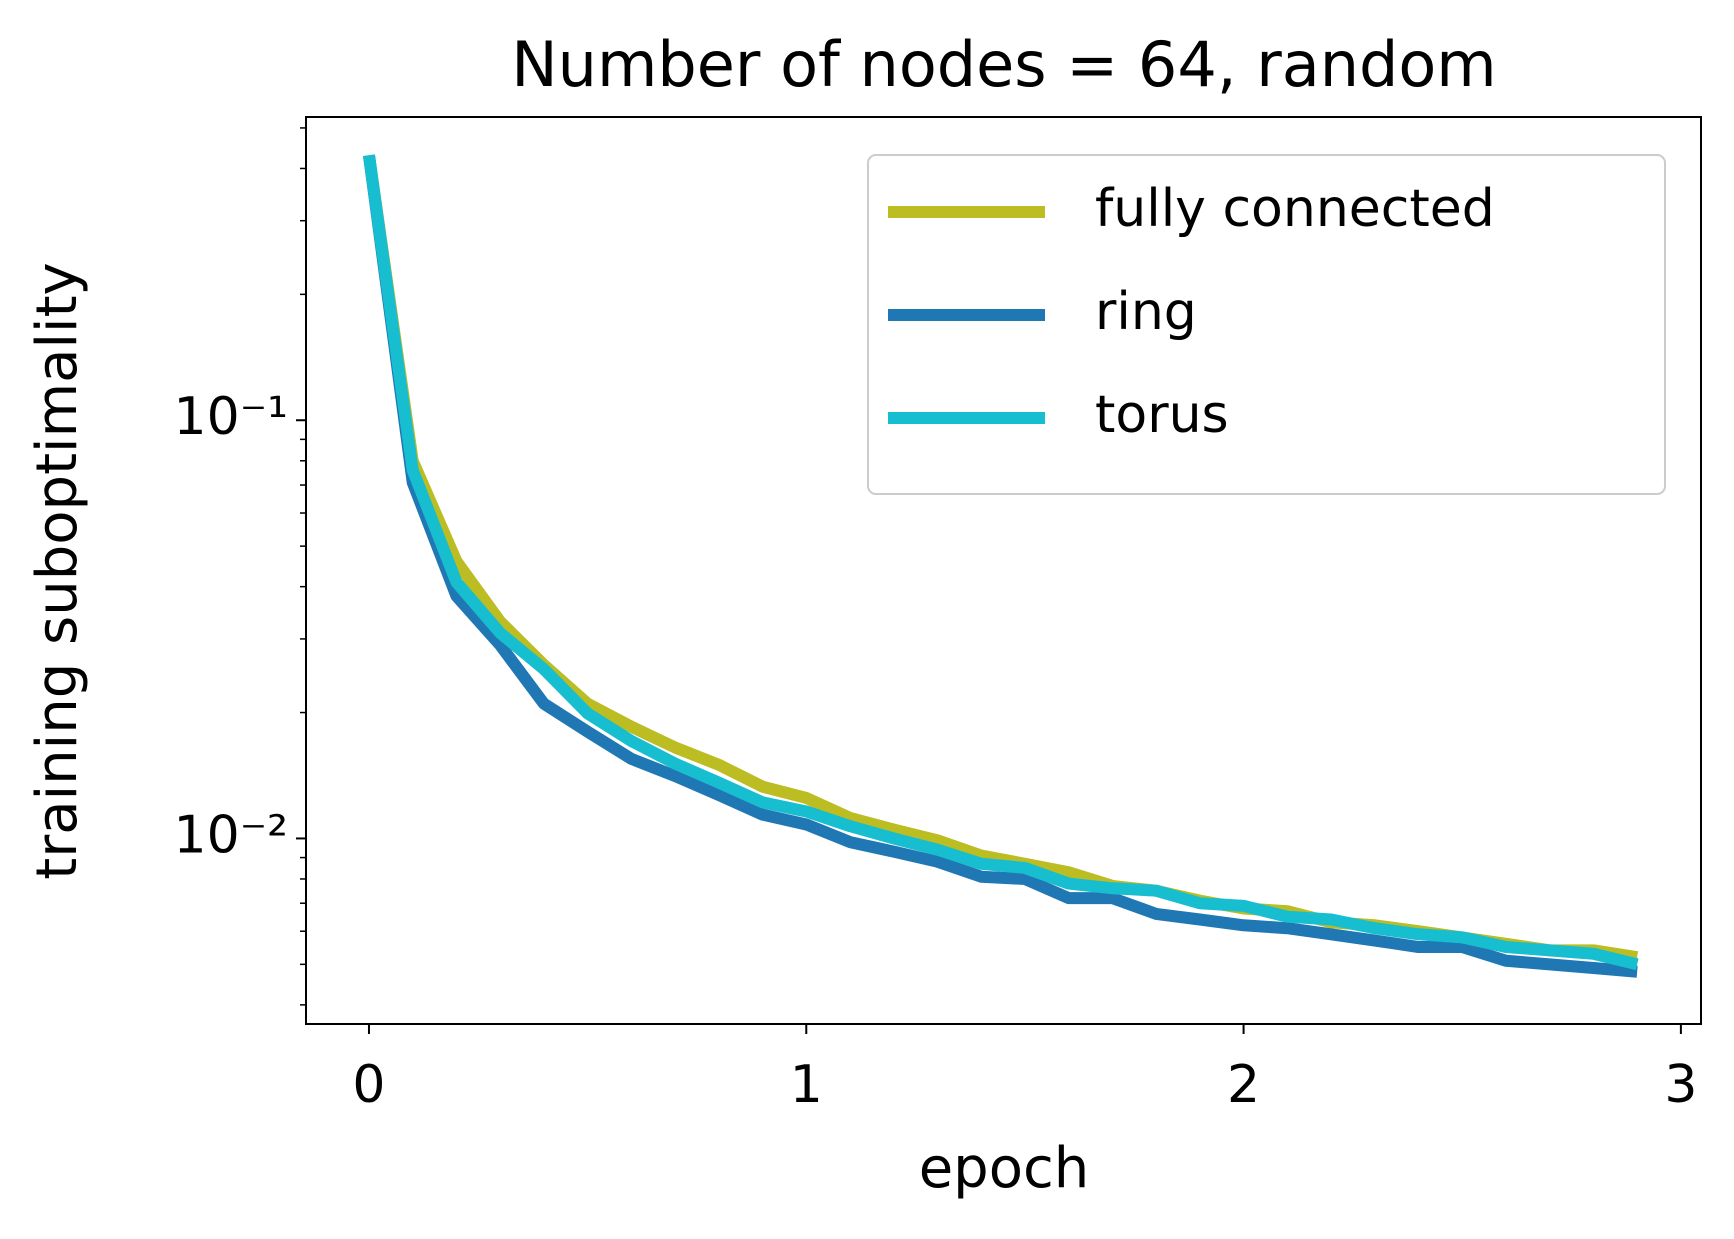 This screenshot has height=1239, width=1734. What do you see at coordinates (1004, 1168) in the screenshot?
I see `x-axis-label: epoch` at bounding box center [1004, 1168].